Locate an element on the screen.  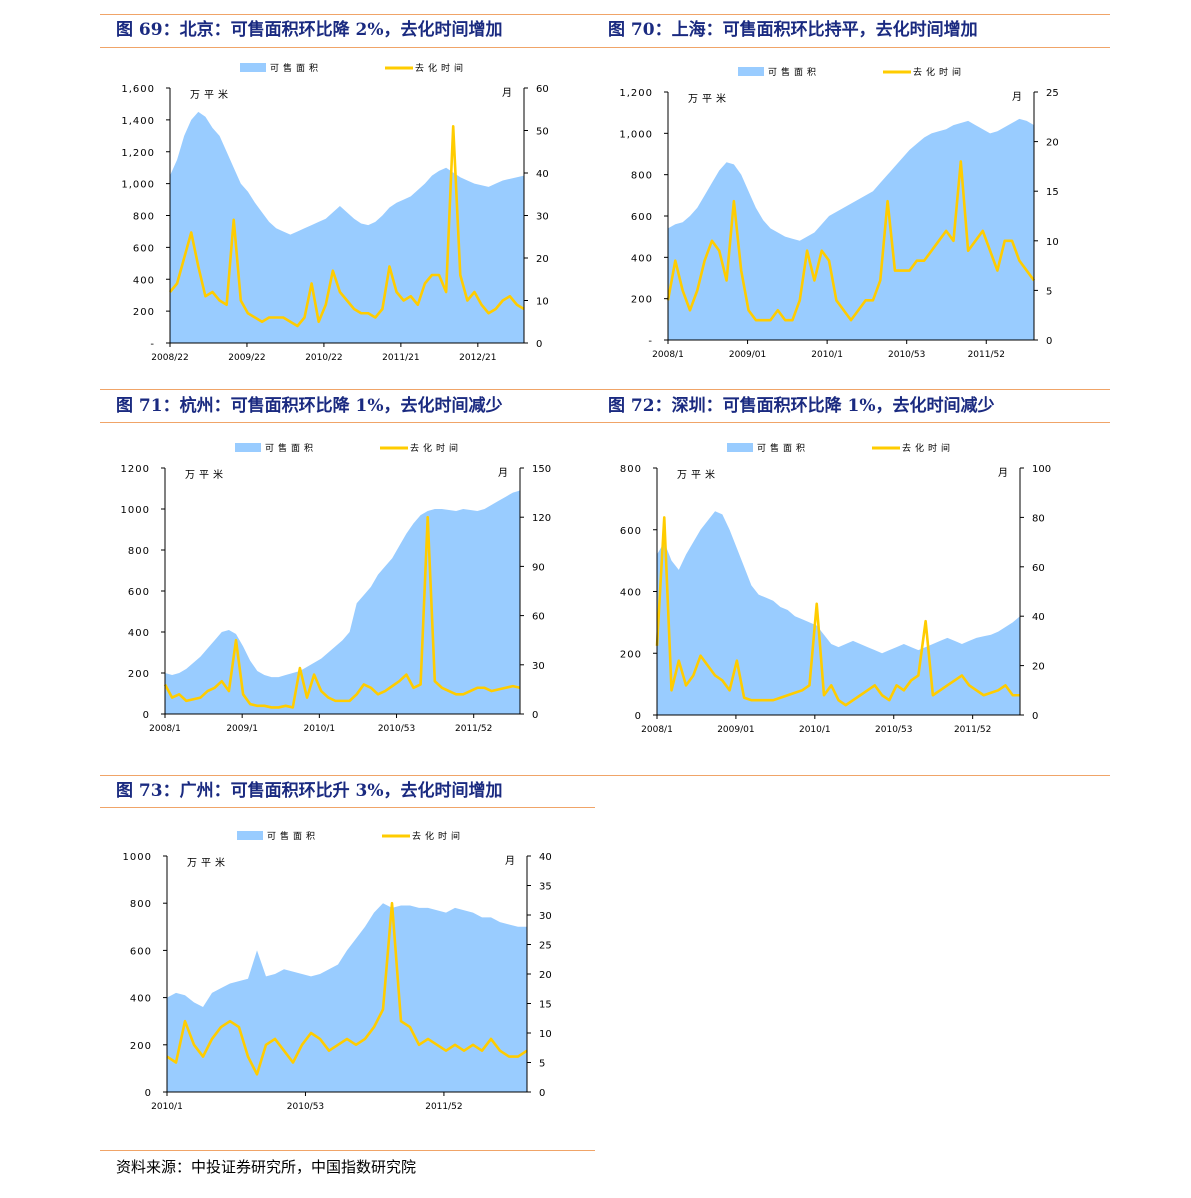
y2-tick-label: 25 is located at coordinates (545, 946).